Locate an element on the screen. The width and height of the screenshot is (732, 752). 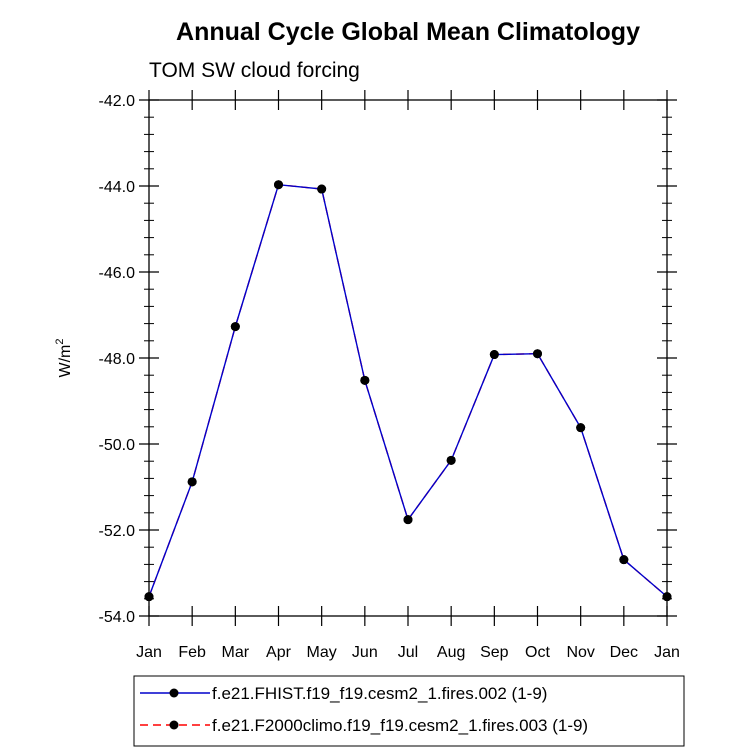
legend-box is located at coordinates (409, 711).